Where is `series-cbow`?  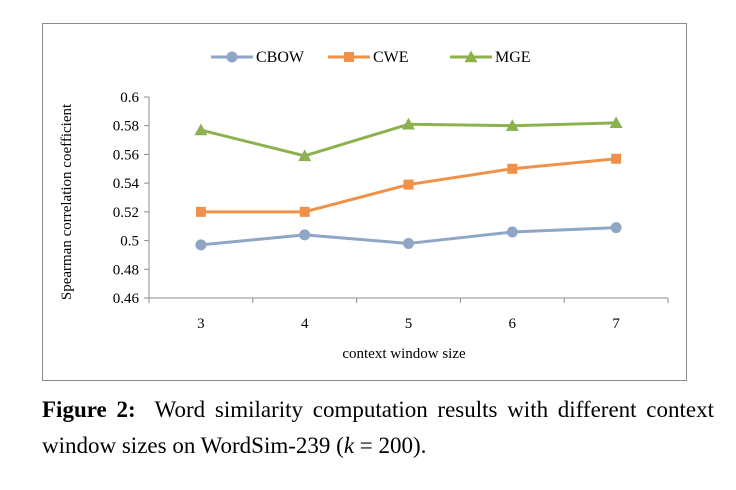 series-cbow is located at coordinates (408, 236).